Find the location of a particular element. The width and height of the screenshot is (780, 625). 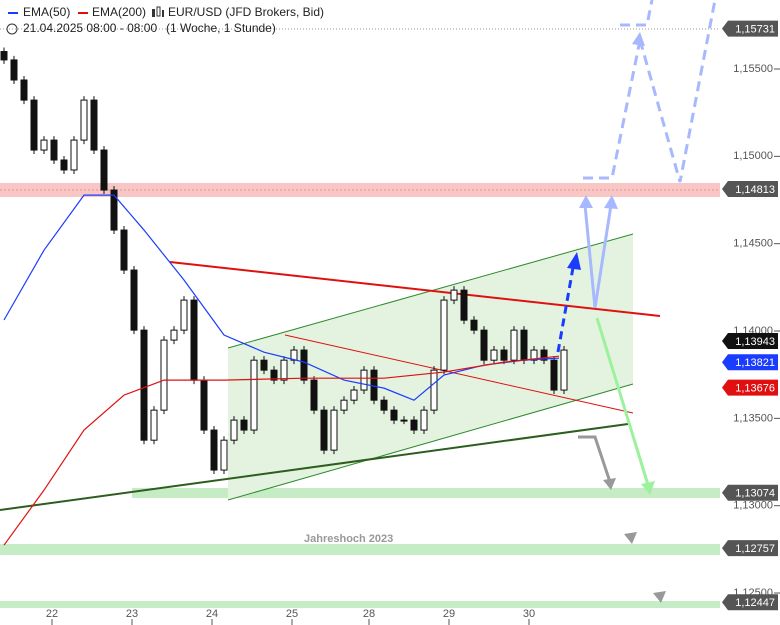

x-tick-label: 25 is located at coordinates (292, 614).